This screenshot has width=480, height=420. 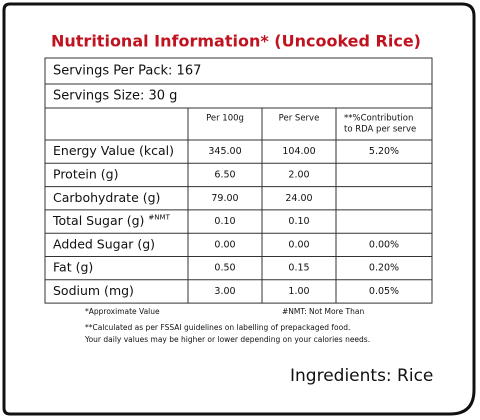 I want to click on nutrient-name: Sodium (mg), so click(x=93, y=290).